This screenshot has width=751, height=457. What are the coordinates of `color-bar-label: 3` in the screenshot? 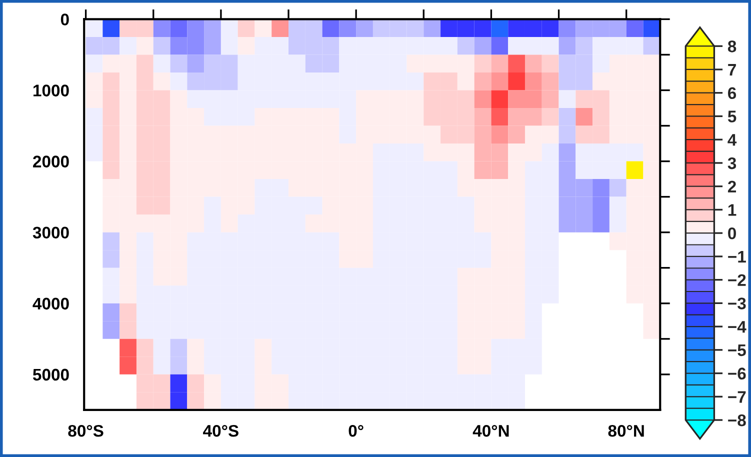 It's located at (732, 163).